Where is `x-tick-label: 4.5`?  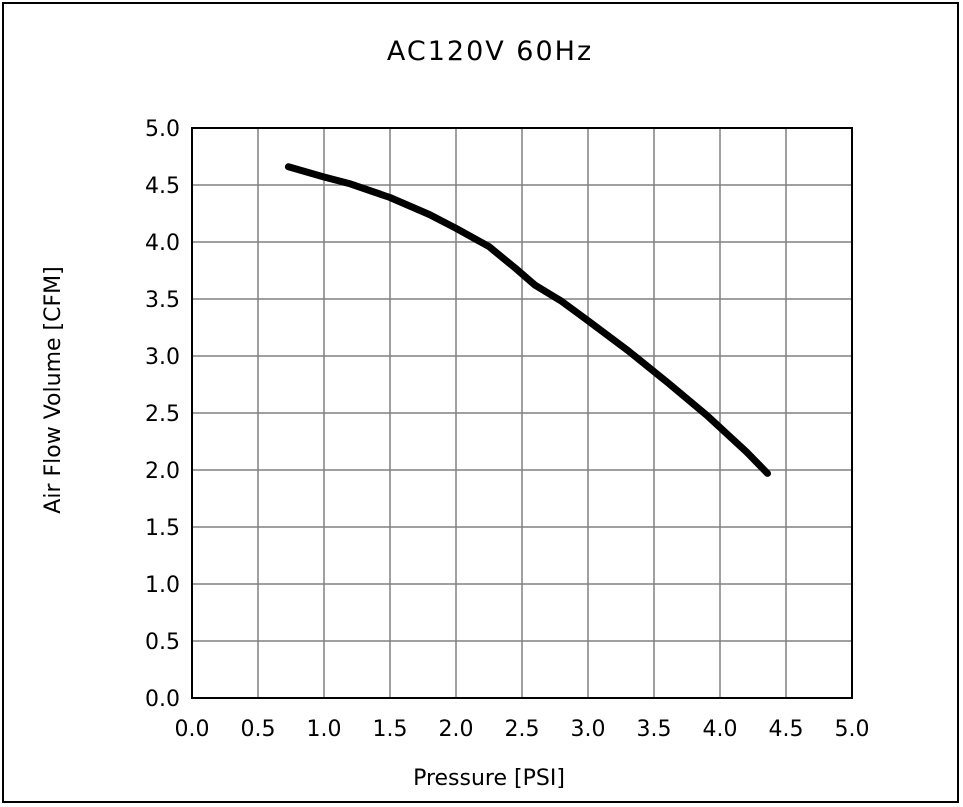
x-tick-label: 4.5 is located at coordinates (786, 729).